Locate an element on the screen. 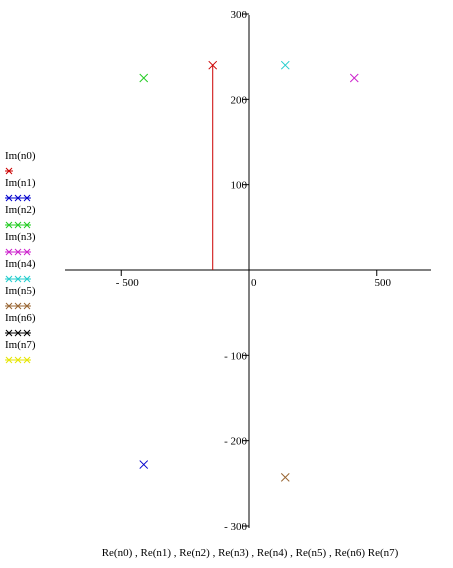  legend-label: Im(n4) is located at coordinates (20, 264).